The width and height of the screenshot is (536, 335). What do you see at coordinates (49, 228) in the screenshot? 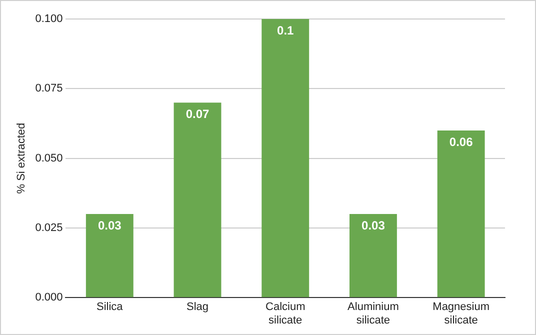
I see `y-tick-label: 0.025` at bounding box center [49, 228].